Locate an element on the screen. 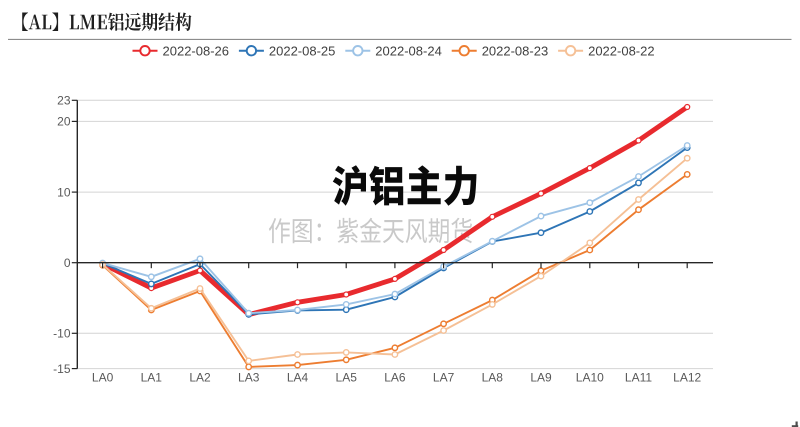 The width and height of the screenshot is (800, 427). svg-text: LA5 is located at coordinates (347, 378).